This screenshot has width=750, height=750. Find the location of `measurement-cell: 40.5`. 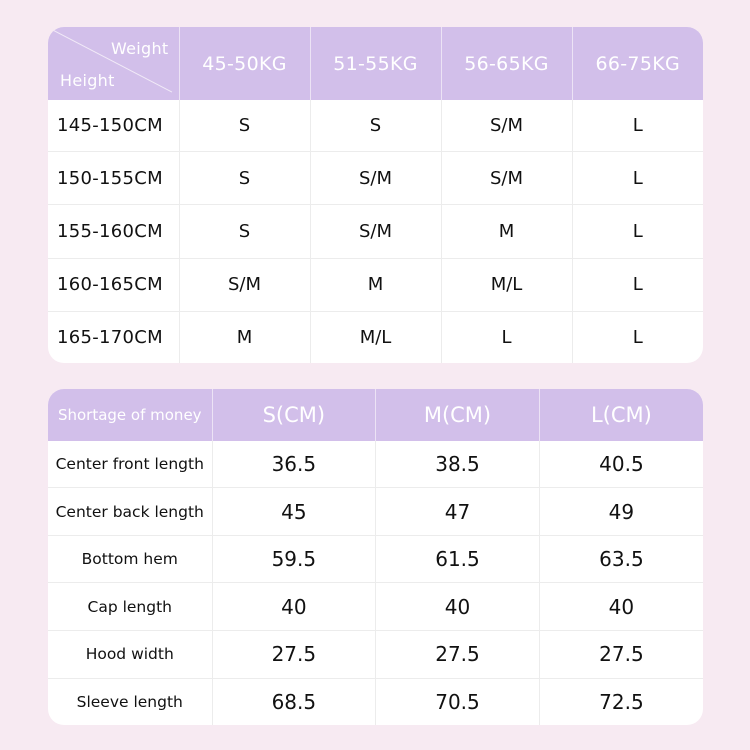

measurement-cell: 40.5 is located at coordinates (620, 464).